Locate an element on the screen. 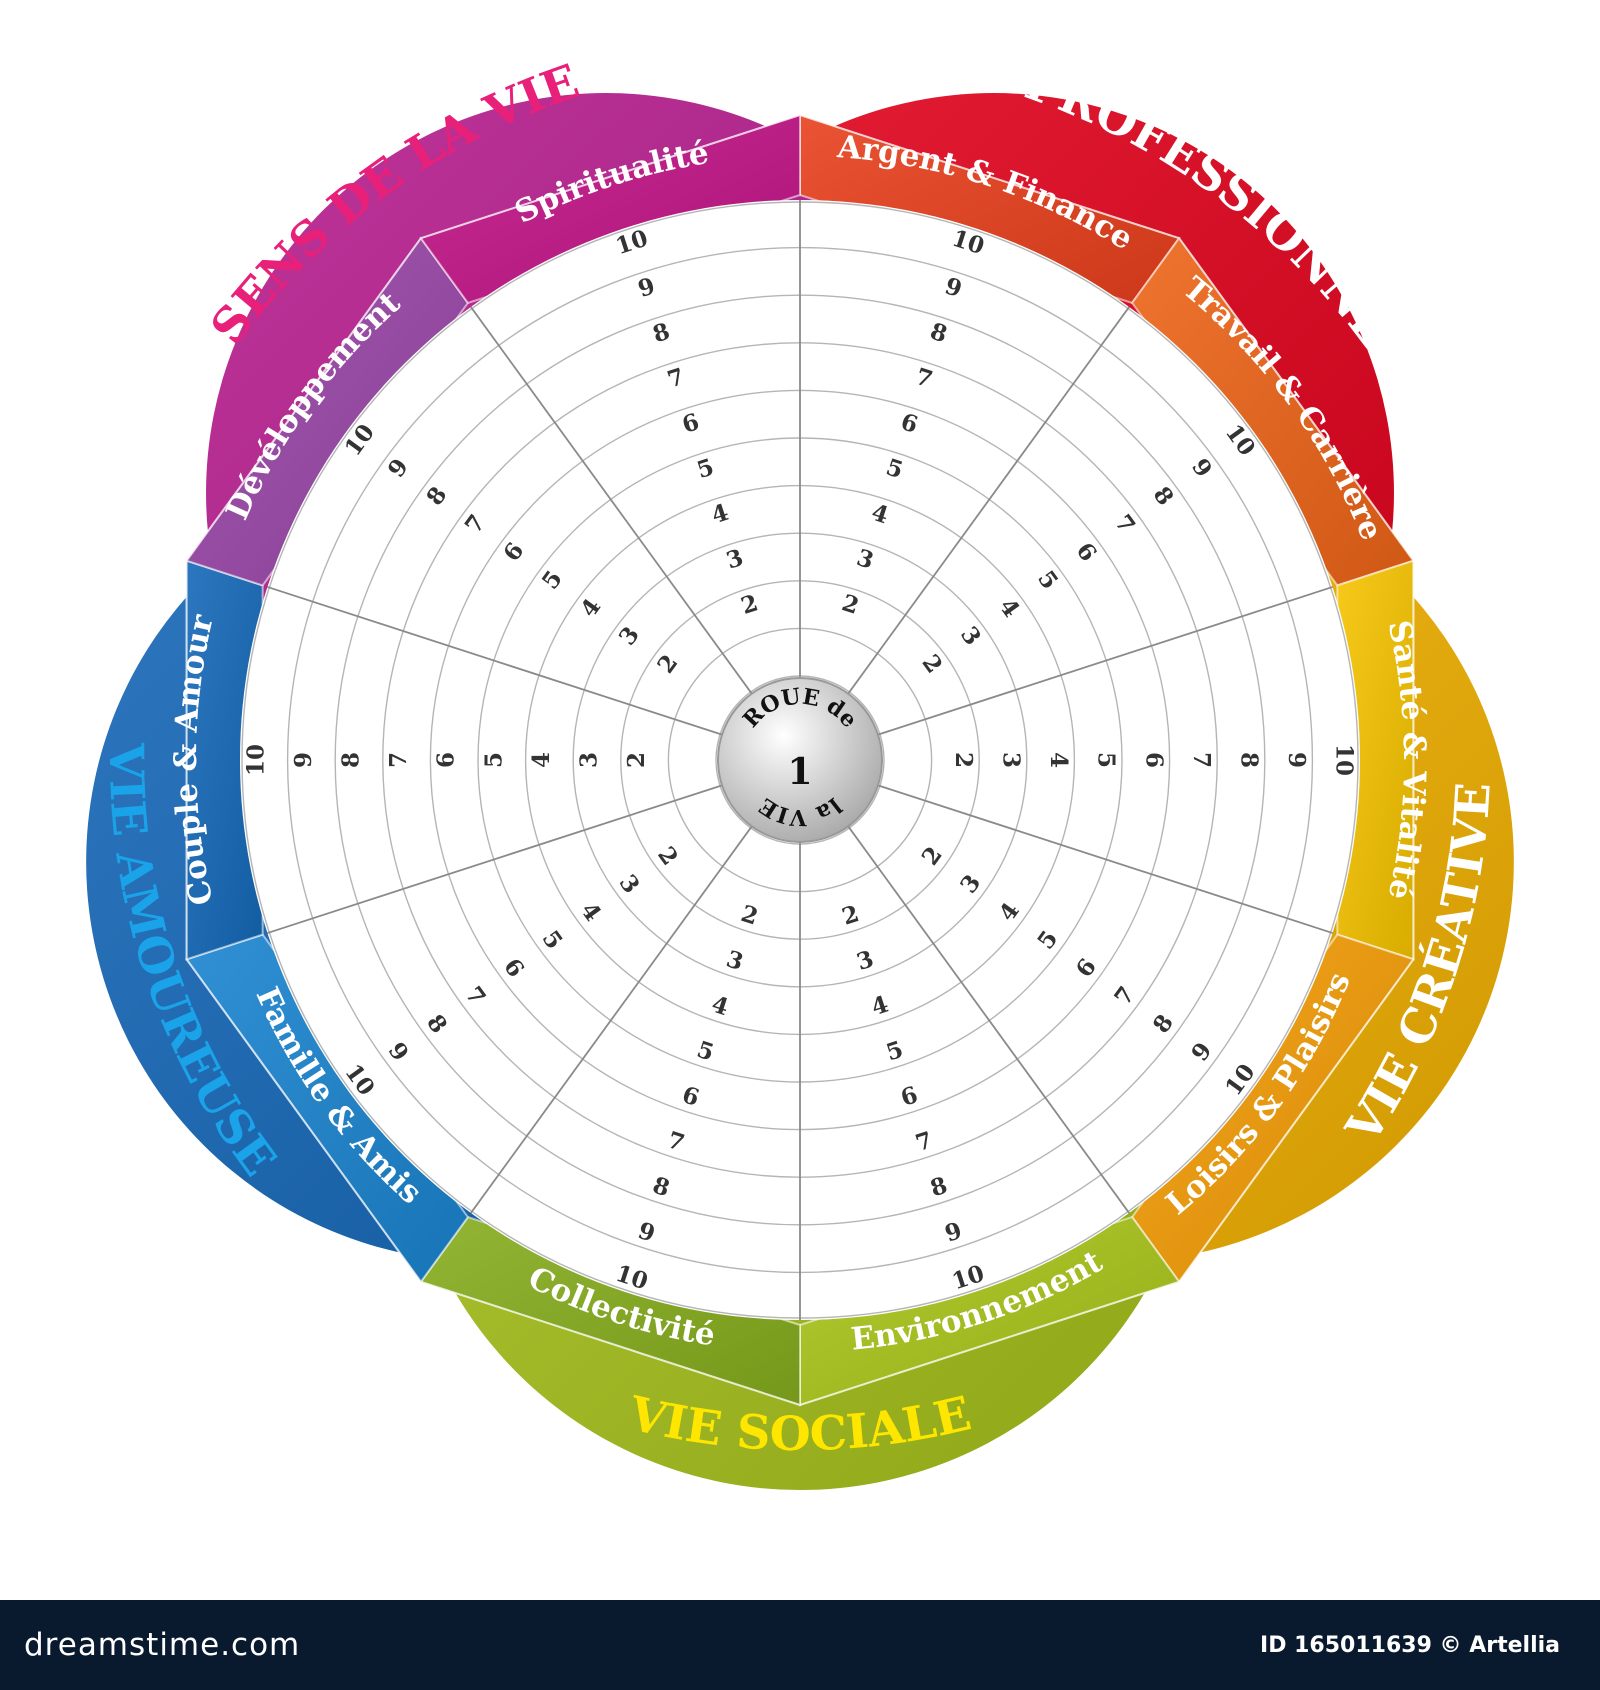 The image size is (1600, 1690). footer-bar: dreamstime.com ID 165011639 © Artellia is located at coordinates (800, 1645).